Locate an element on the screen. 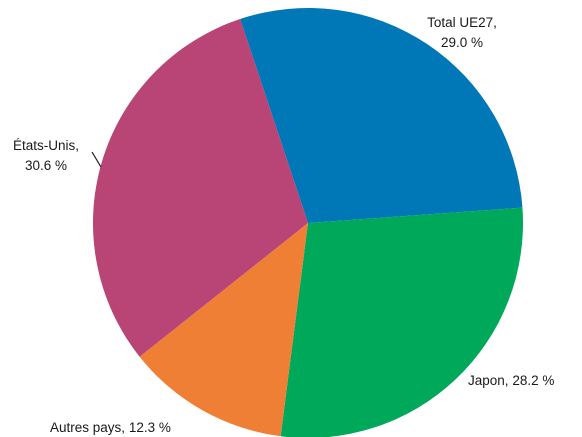 This screenshot has width=582, height=437. slice-value-total-ue27: 29.0 % is located at coordinates (462, 42).